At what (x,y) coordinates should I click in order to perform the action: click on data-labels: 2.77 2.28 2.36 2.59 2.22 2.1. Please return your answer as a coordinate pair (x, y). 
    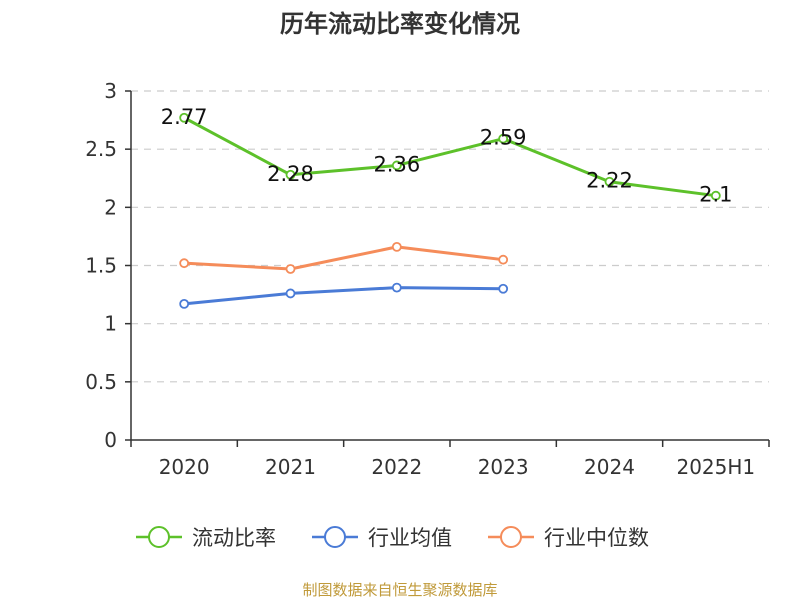
    Looking at the image, I should click on (447, 156).